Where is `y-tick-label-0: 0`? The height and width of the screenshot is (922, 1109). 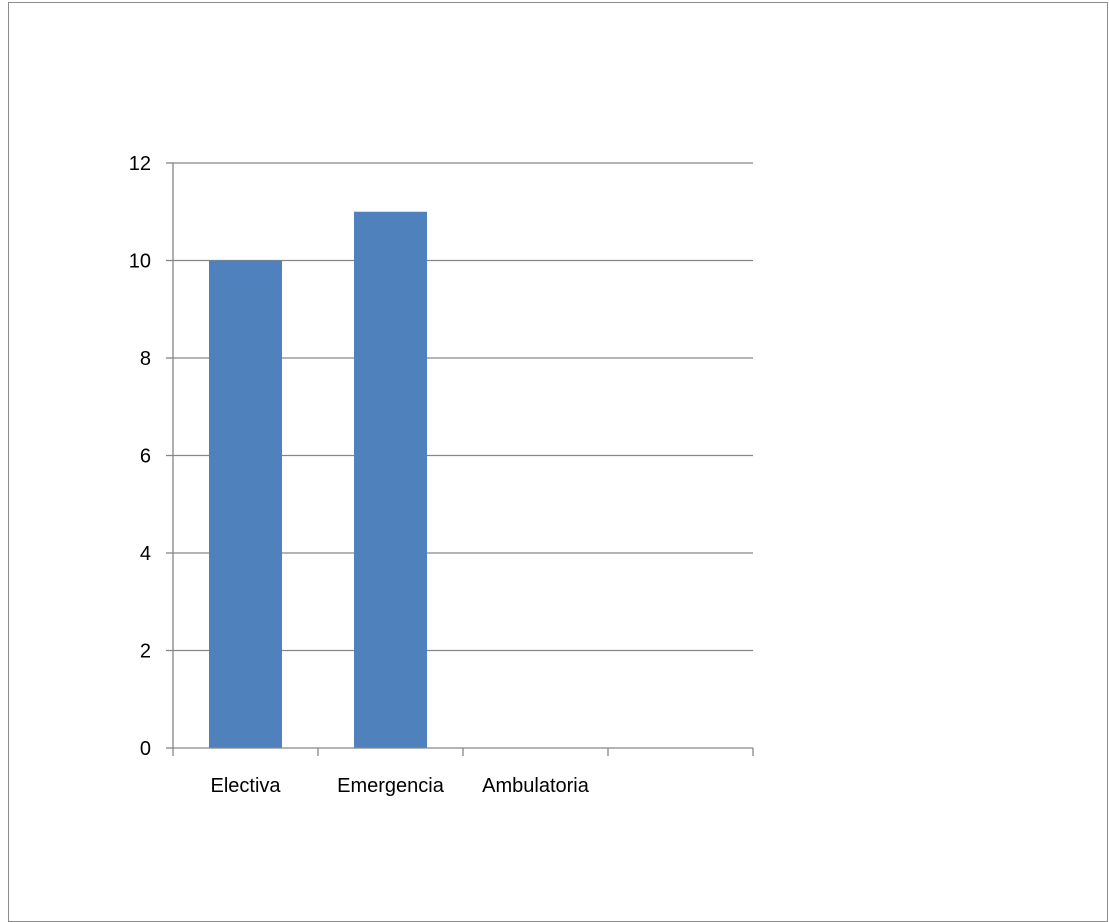
y-tick-label-0: 0 is located at coordinates (145, 749).